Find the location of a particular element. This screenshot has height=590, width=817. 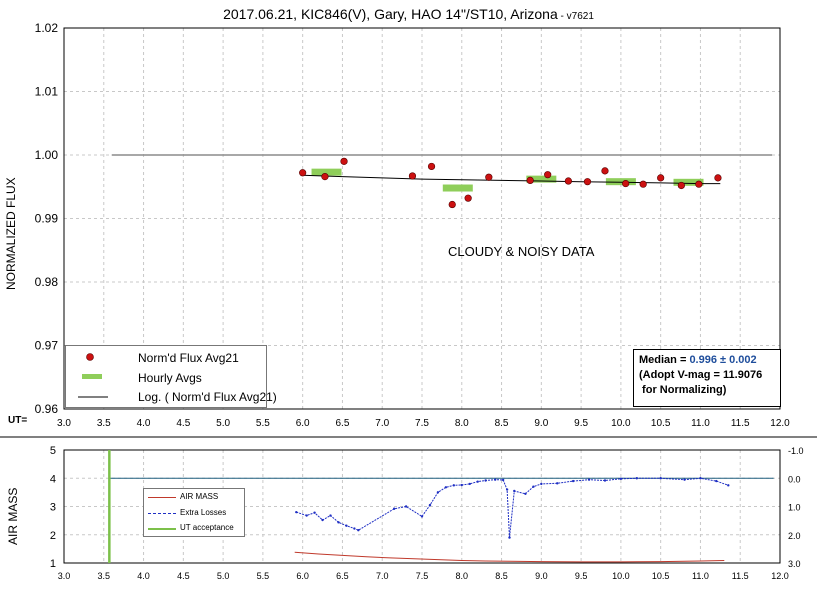

top-x-tick-label: 9.0 is located at coordinates (541, 423).